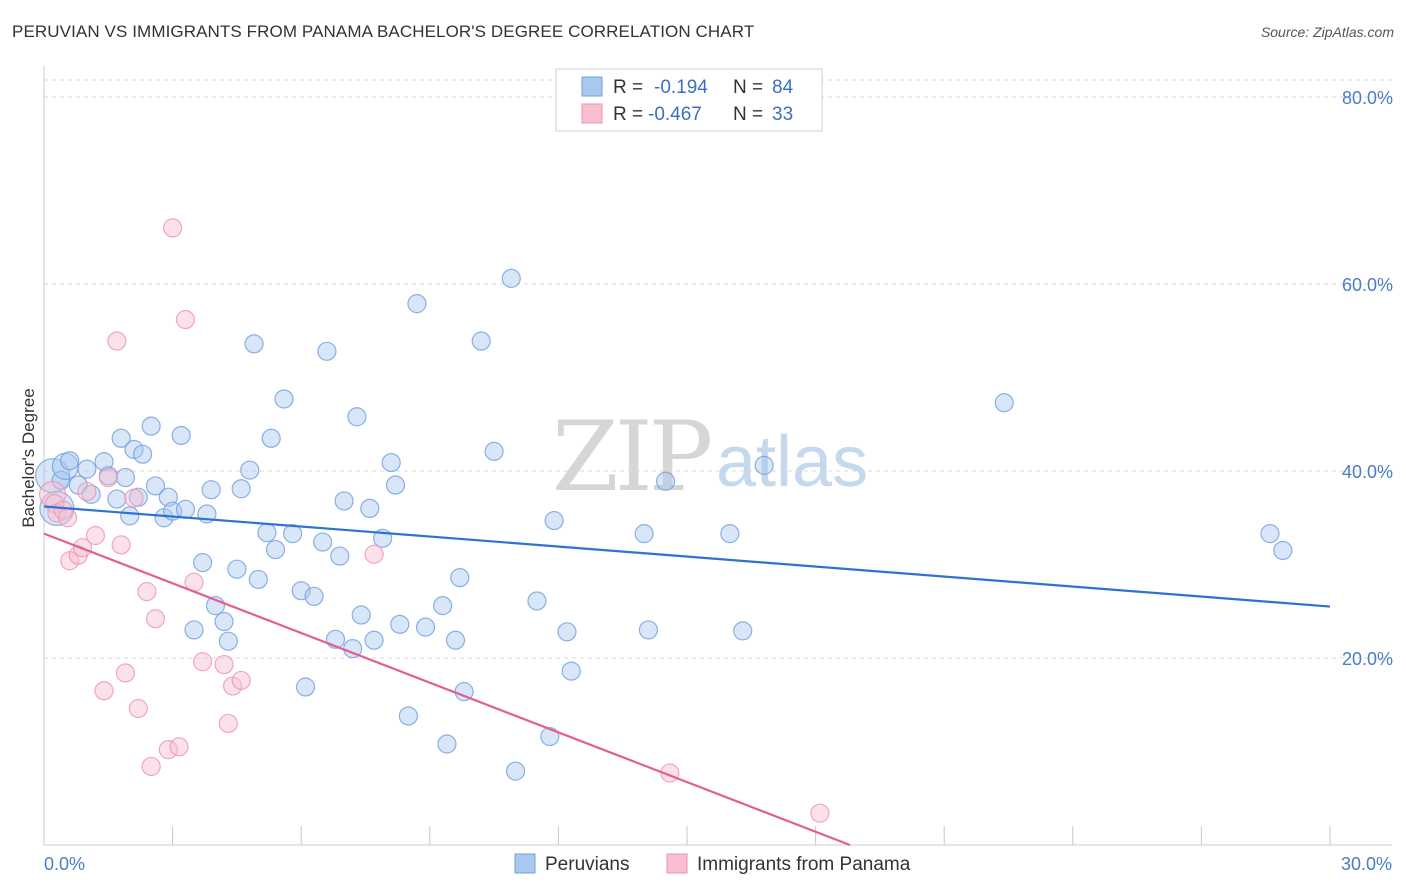  I want to click on y-tick-label: 20.0%, so click(1367, 659).